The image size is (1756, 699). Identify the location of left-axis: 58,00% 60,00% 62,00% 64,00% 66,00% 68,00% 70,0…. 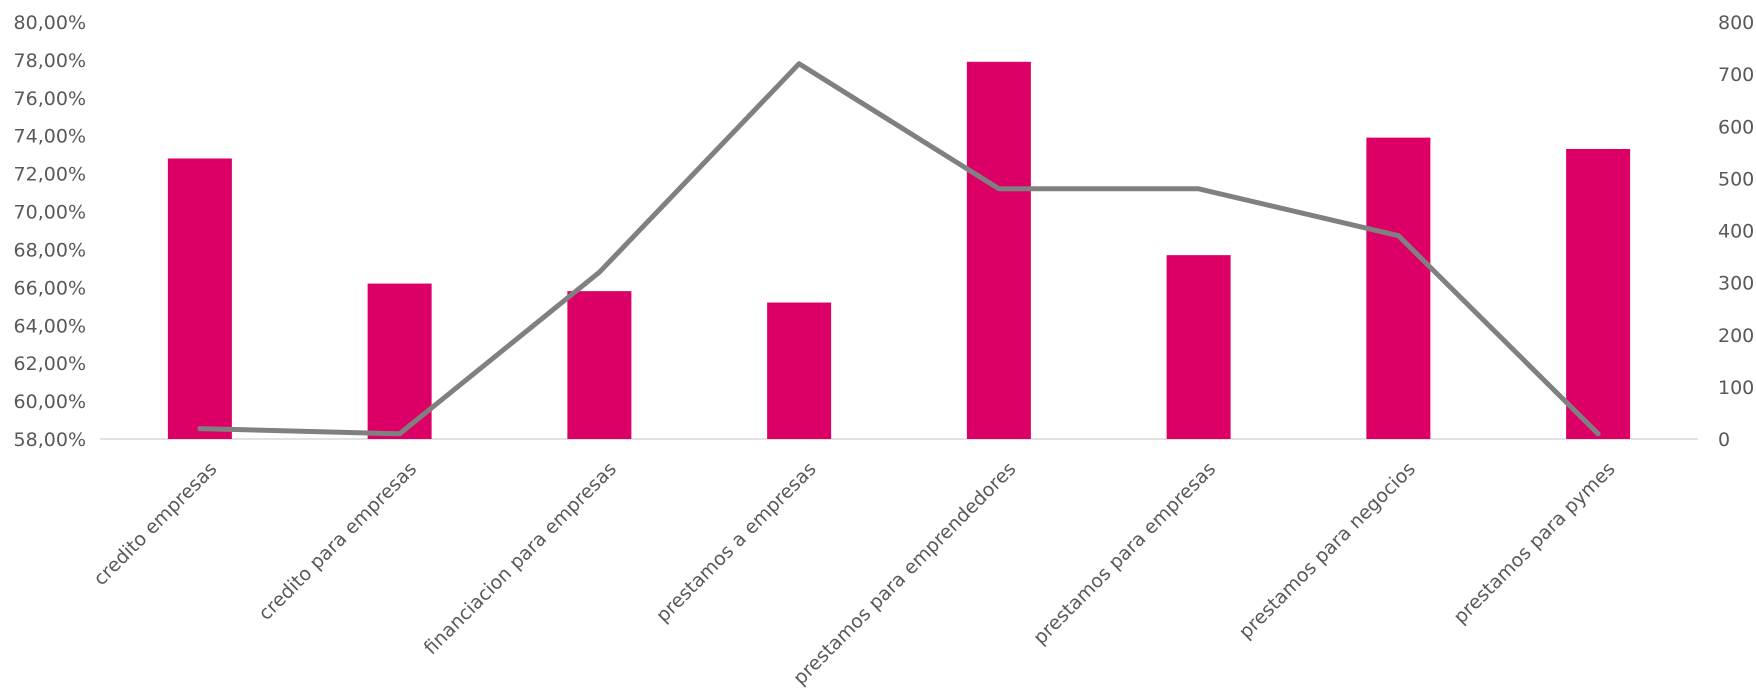
(50, 231).